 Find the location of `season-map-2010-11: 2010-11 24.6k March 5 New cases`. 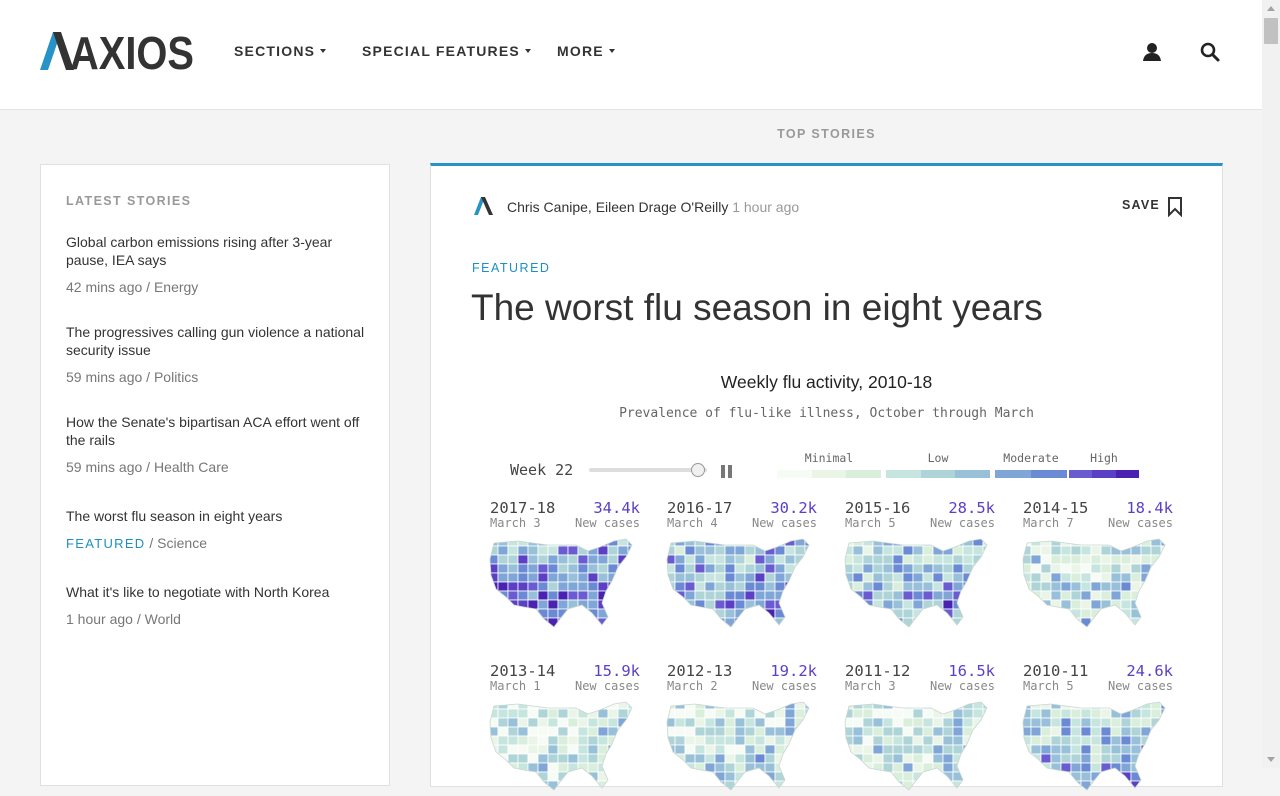

season-map-2010-11: 2010-11 24.6k March 5 New cases is located at coordinates (1098, 678).